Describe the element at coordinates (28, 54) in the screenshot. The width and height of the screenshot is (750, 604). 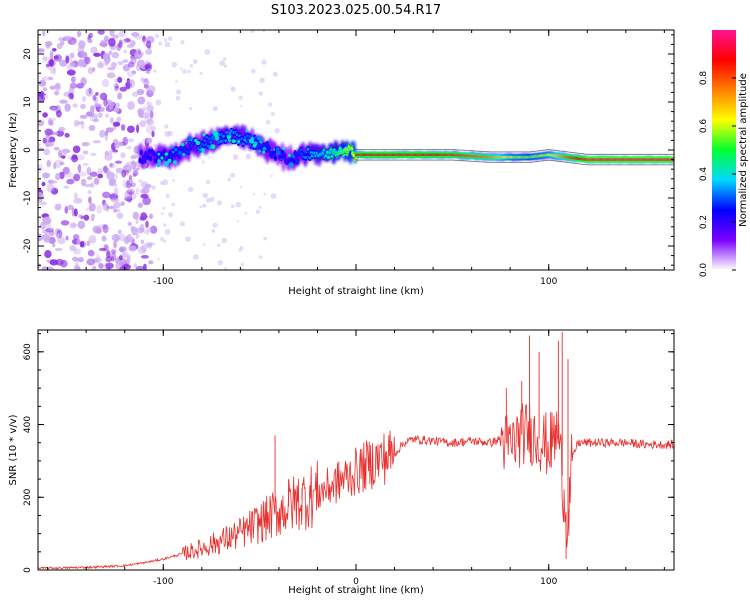
I see `y-tick-label: 20` at that location.